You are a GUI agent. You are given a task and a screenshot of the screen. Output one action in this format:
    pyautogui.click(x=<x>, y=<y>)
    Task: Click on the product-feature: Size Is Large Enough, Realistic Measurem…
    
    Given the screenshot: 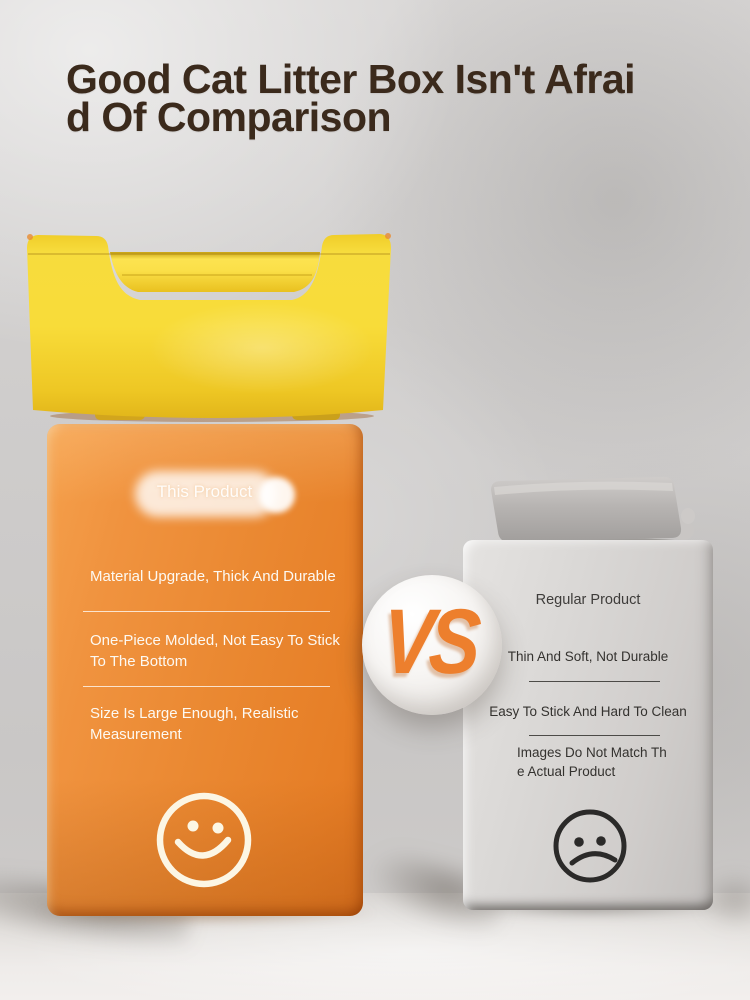 What is the action you would take?
    pyautogui.click(x=194, y=724)
    